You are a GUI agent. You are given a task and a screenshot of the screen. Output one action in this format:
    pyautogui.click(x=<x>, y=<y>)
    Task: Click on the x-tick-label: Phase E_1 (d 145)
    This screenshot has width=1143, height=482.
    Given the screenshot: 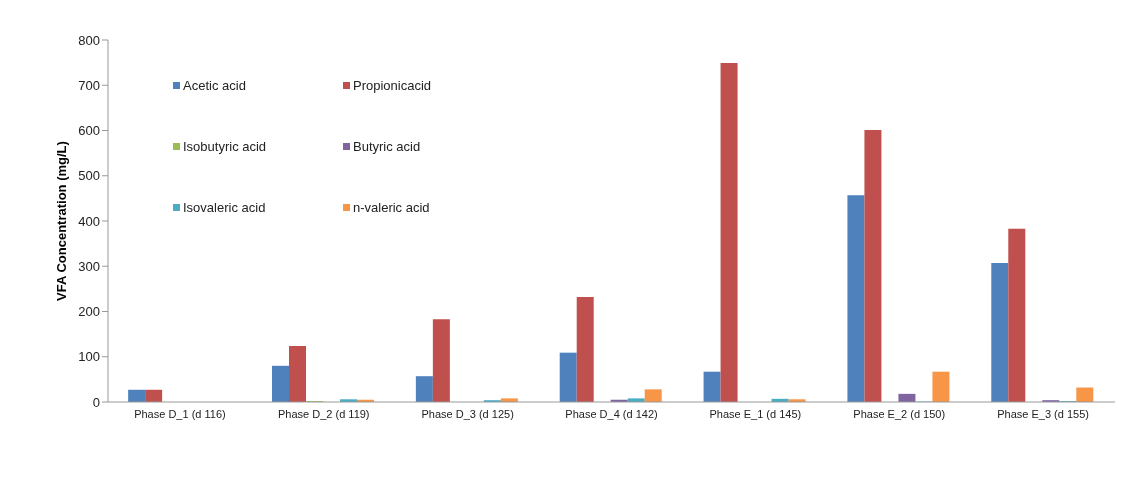 What is the action you would take?
    pyautogui.click(x=755, y=413)
    